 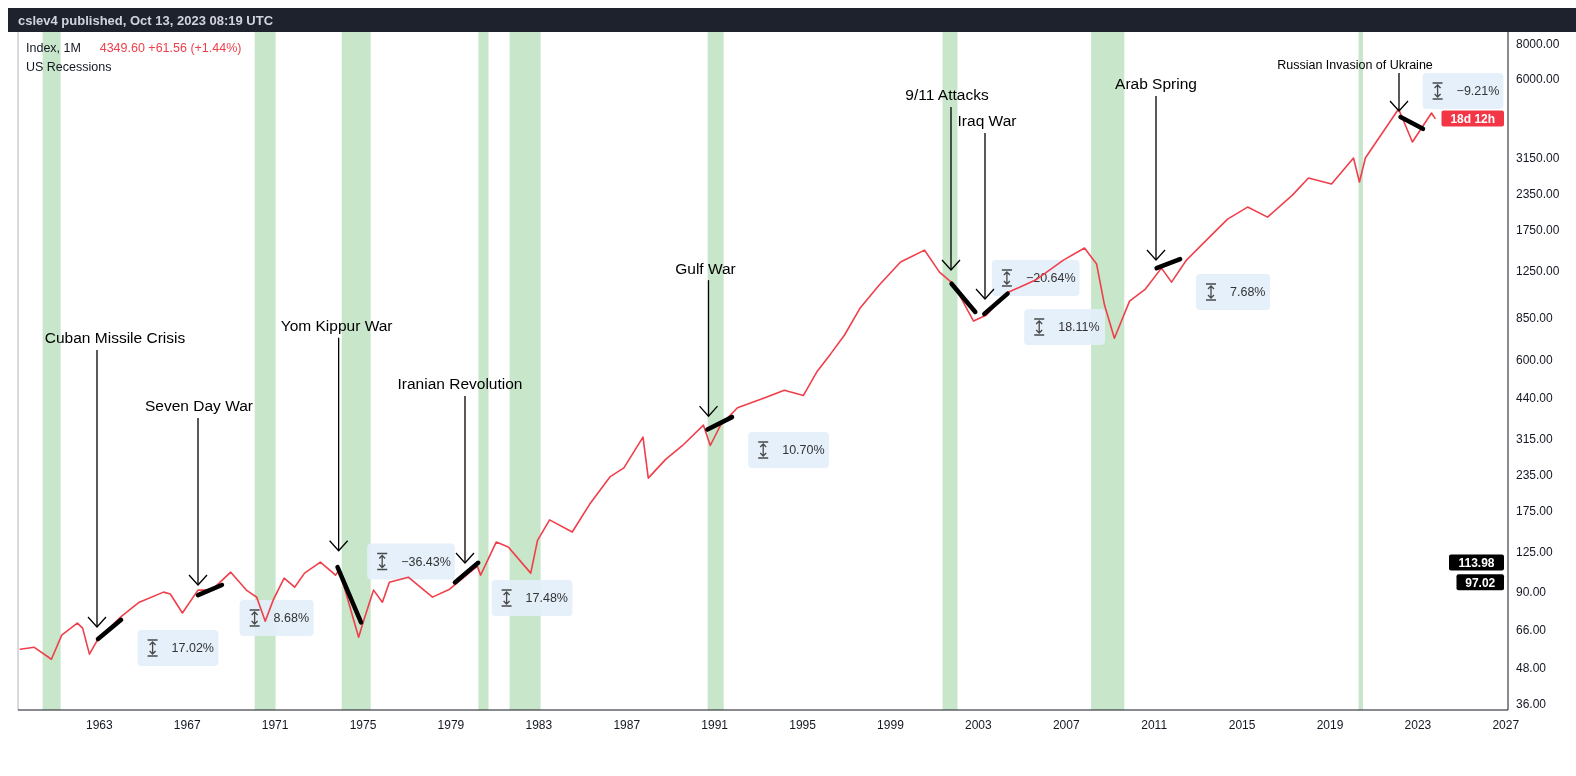 What do you see at coordinates (803, 450) in the screenshot?
I see `annotation: 10.70%` at bounding box center [803, 450].